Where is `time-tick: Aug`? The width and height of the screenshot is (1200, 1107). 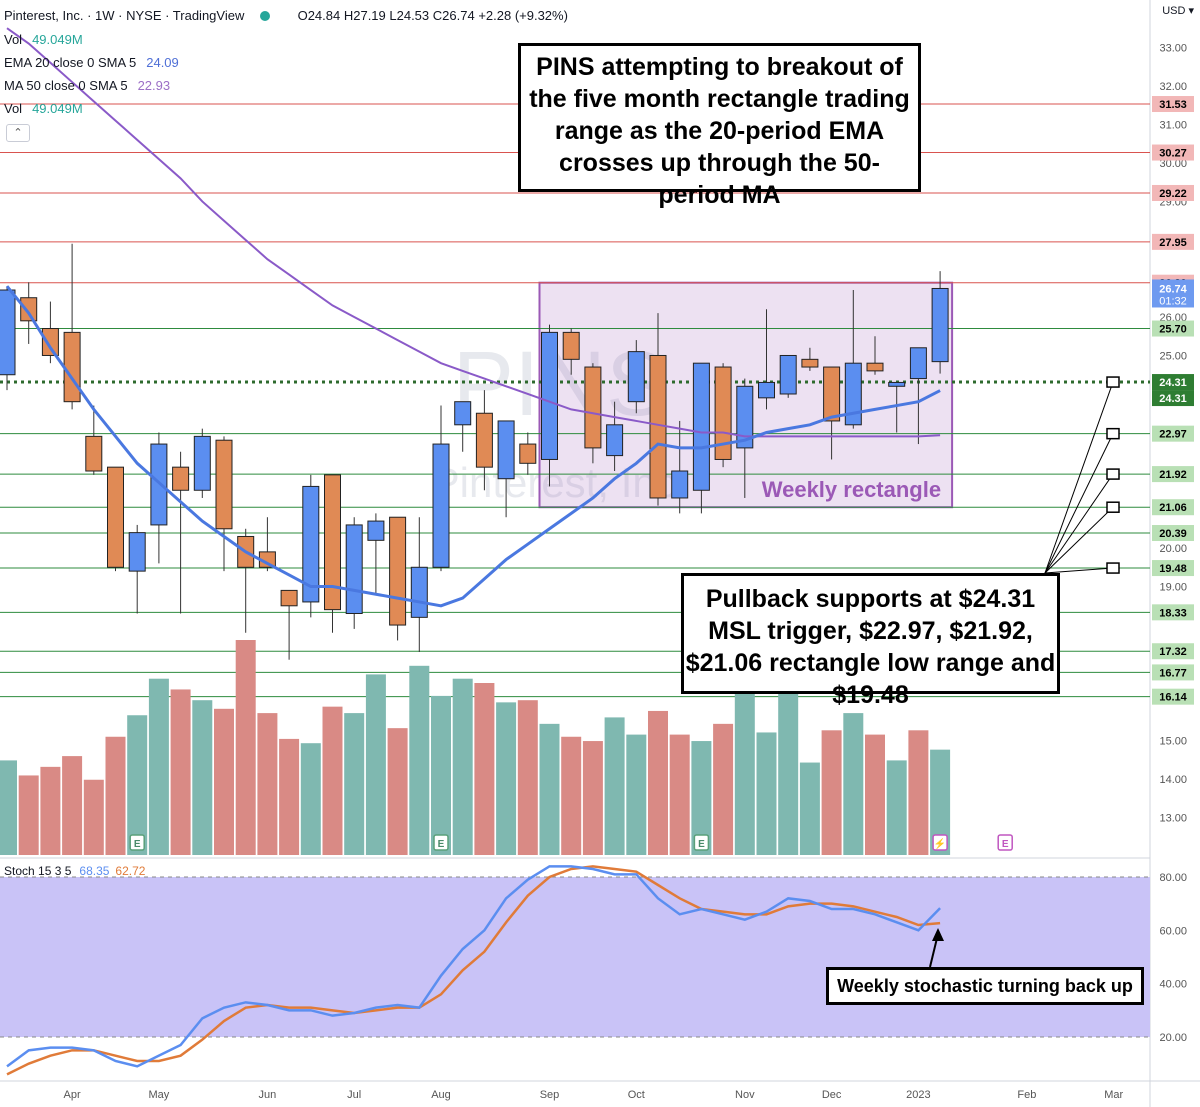 time-tick: Aug is located at coordinates (441, 1095).